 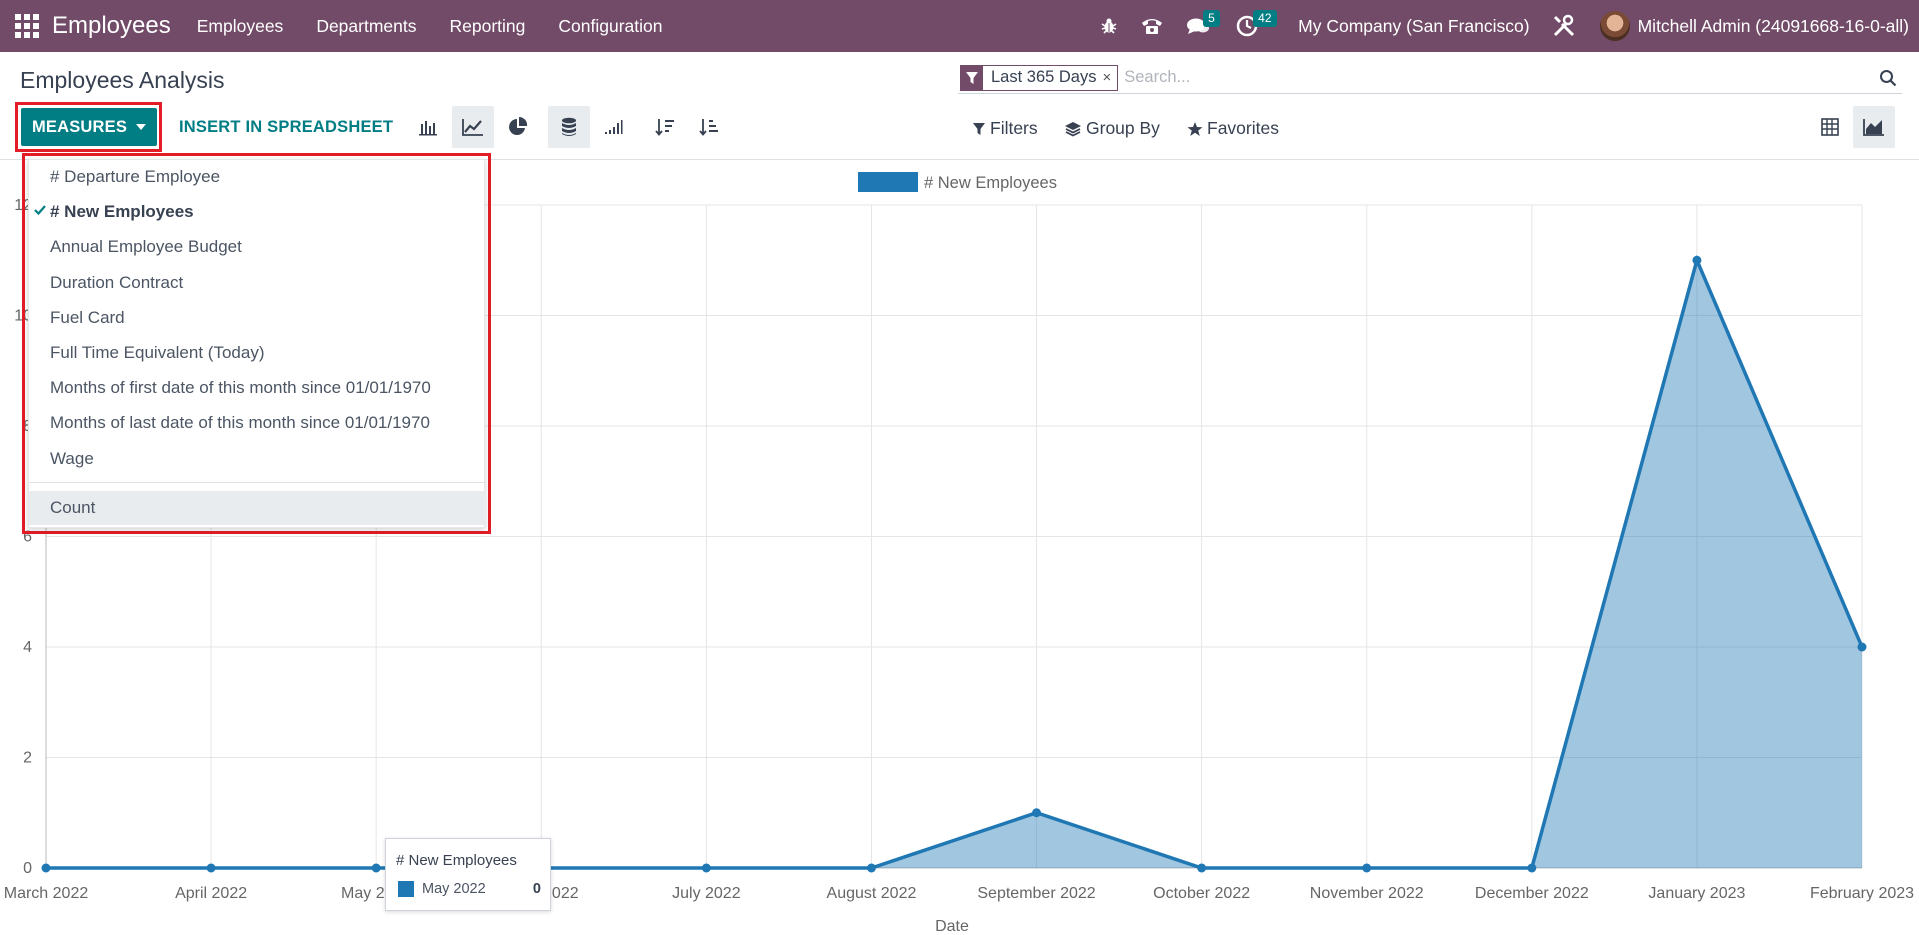 What do you see at coordinates (1152, 26) in the screenshot?
I see `phone-icon` at bounding box center [1152, 26].